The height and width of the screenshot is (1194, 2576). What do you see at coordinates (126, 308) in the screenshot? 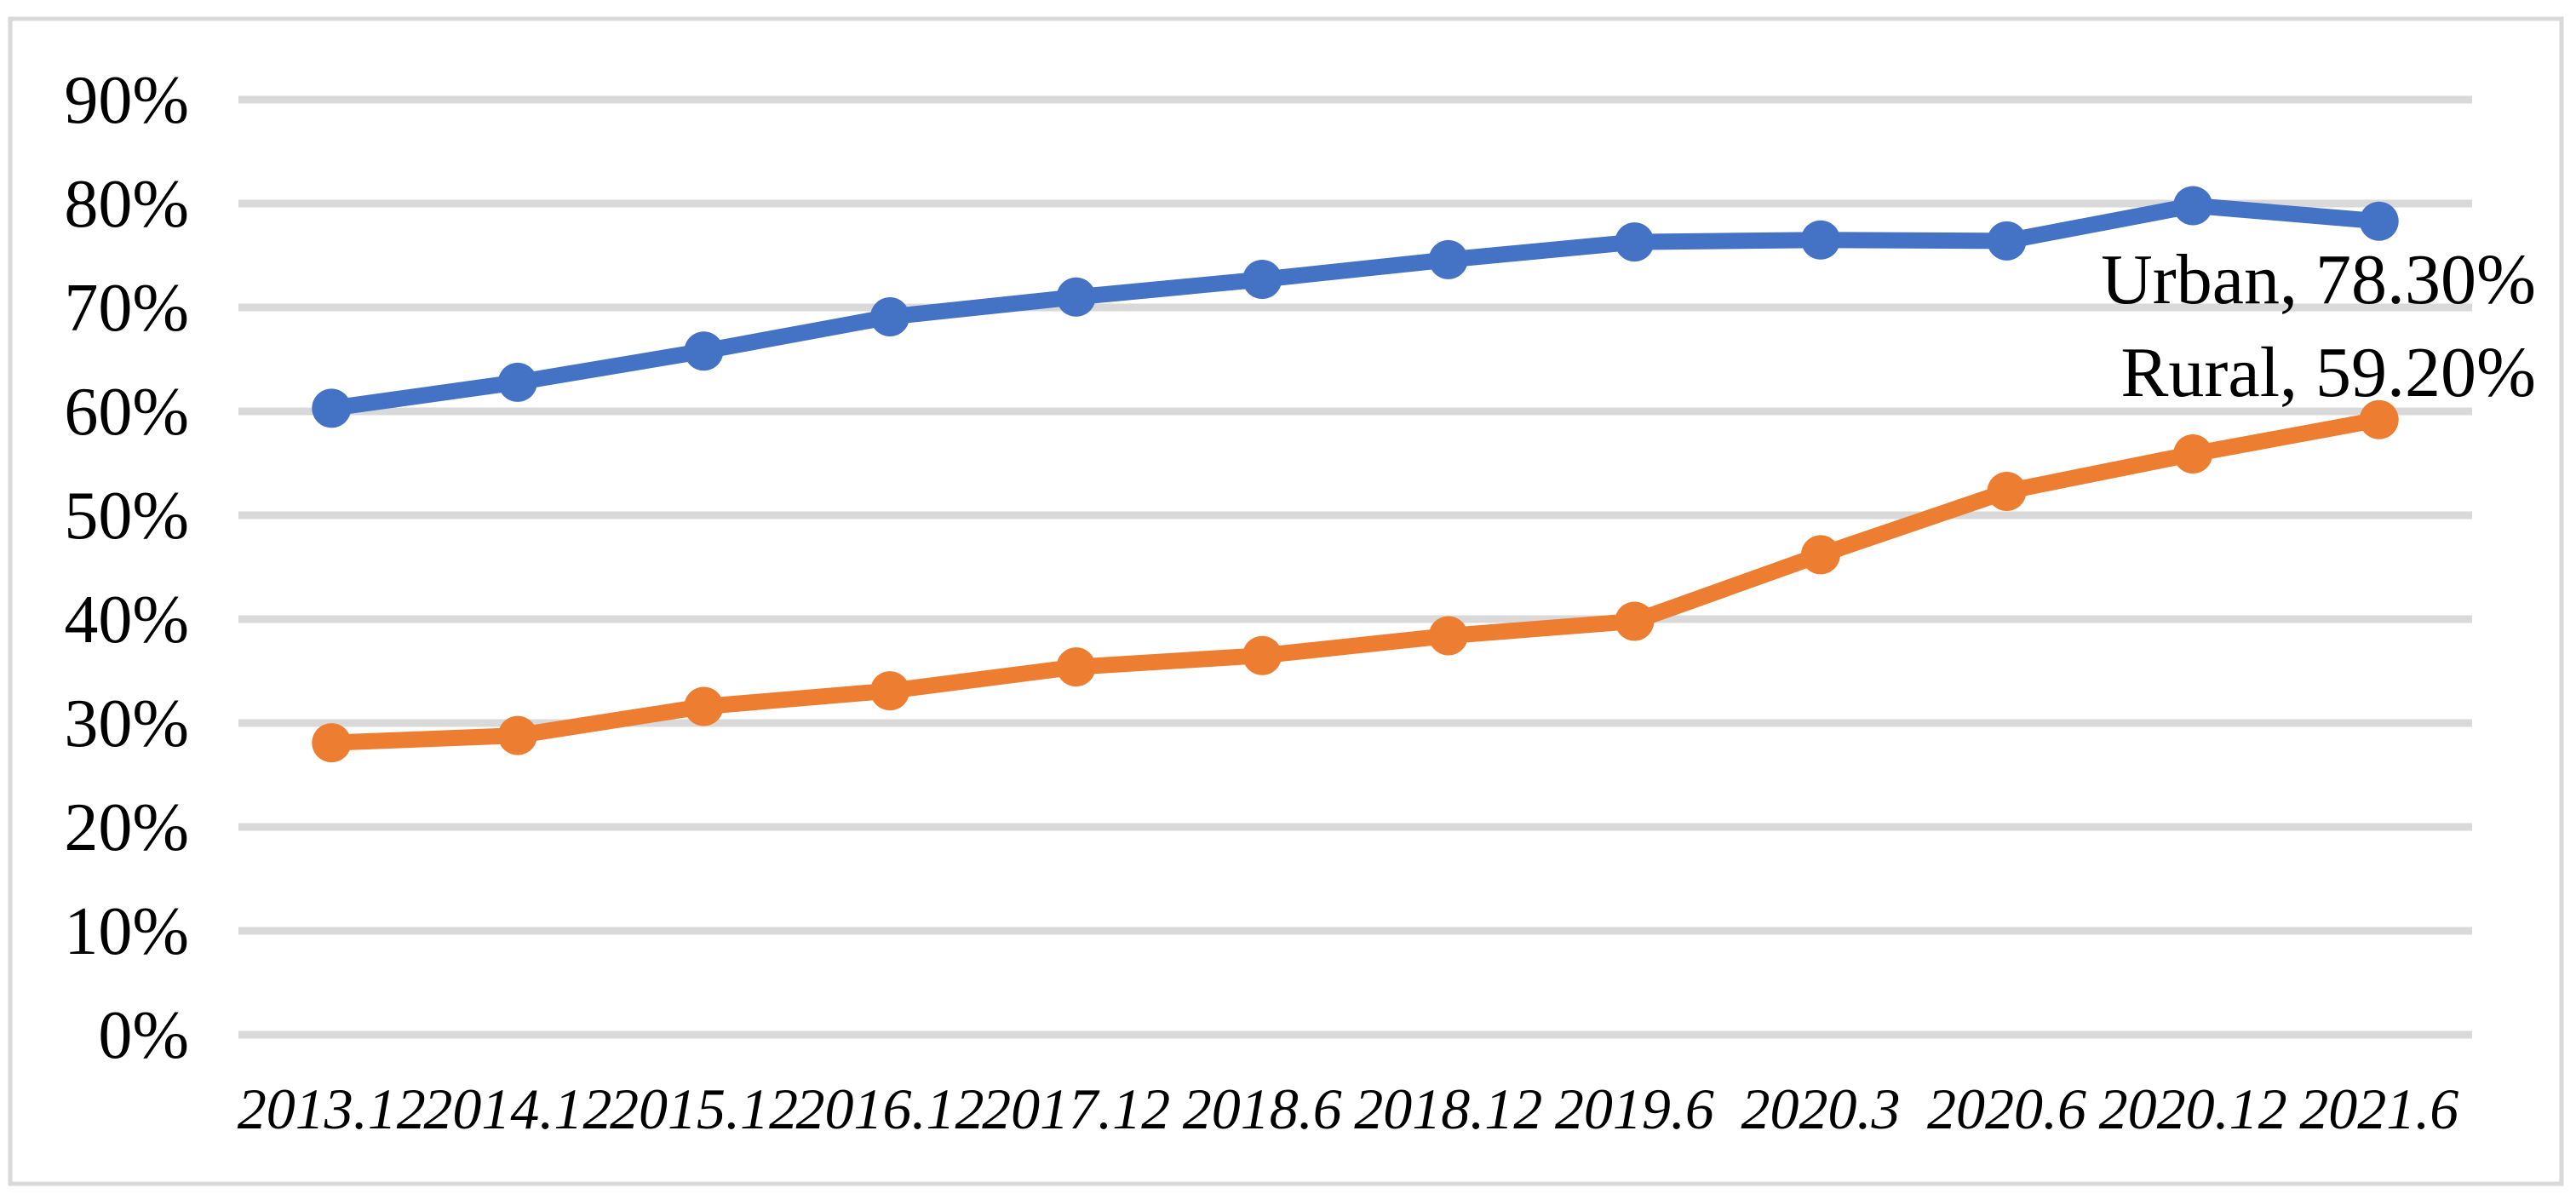
I see `y-axis-tick-label: 70%` at bounding box center [126, 308].